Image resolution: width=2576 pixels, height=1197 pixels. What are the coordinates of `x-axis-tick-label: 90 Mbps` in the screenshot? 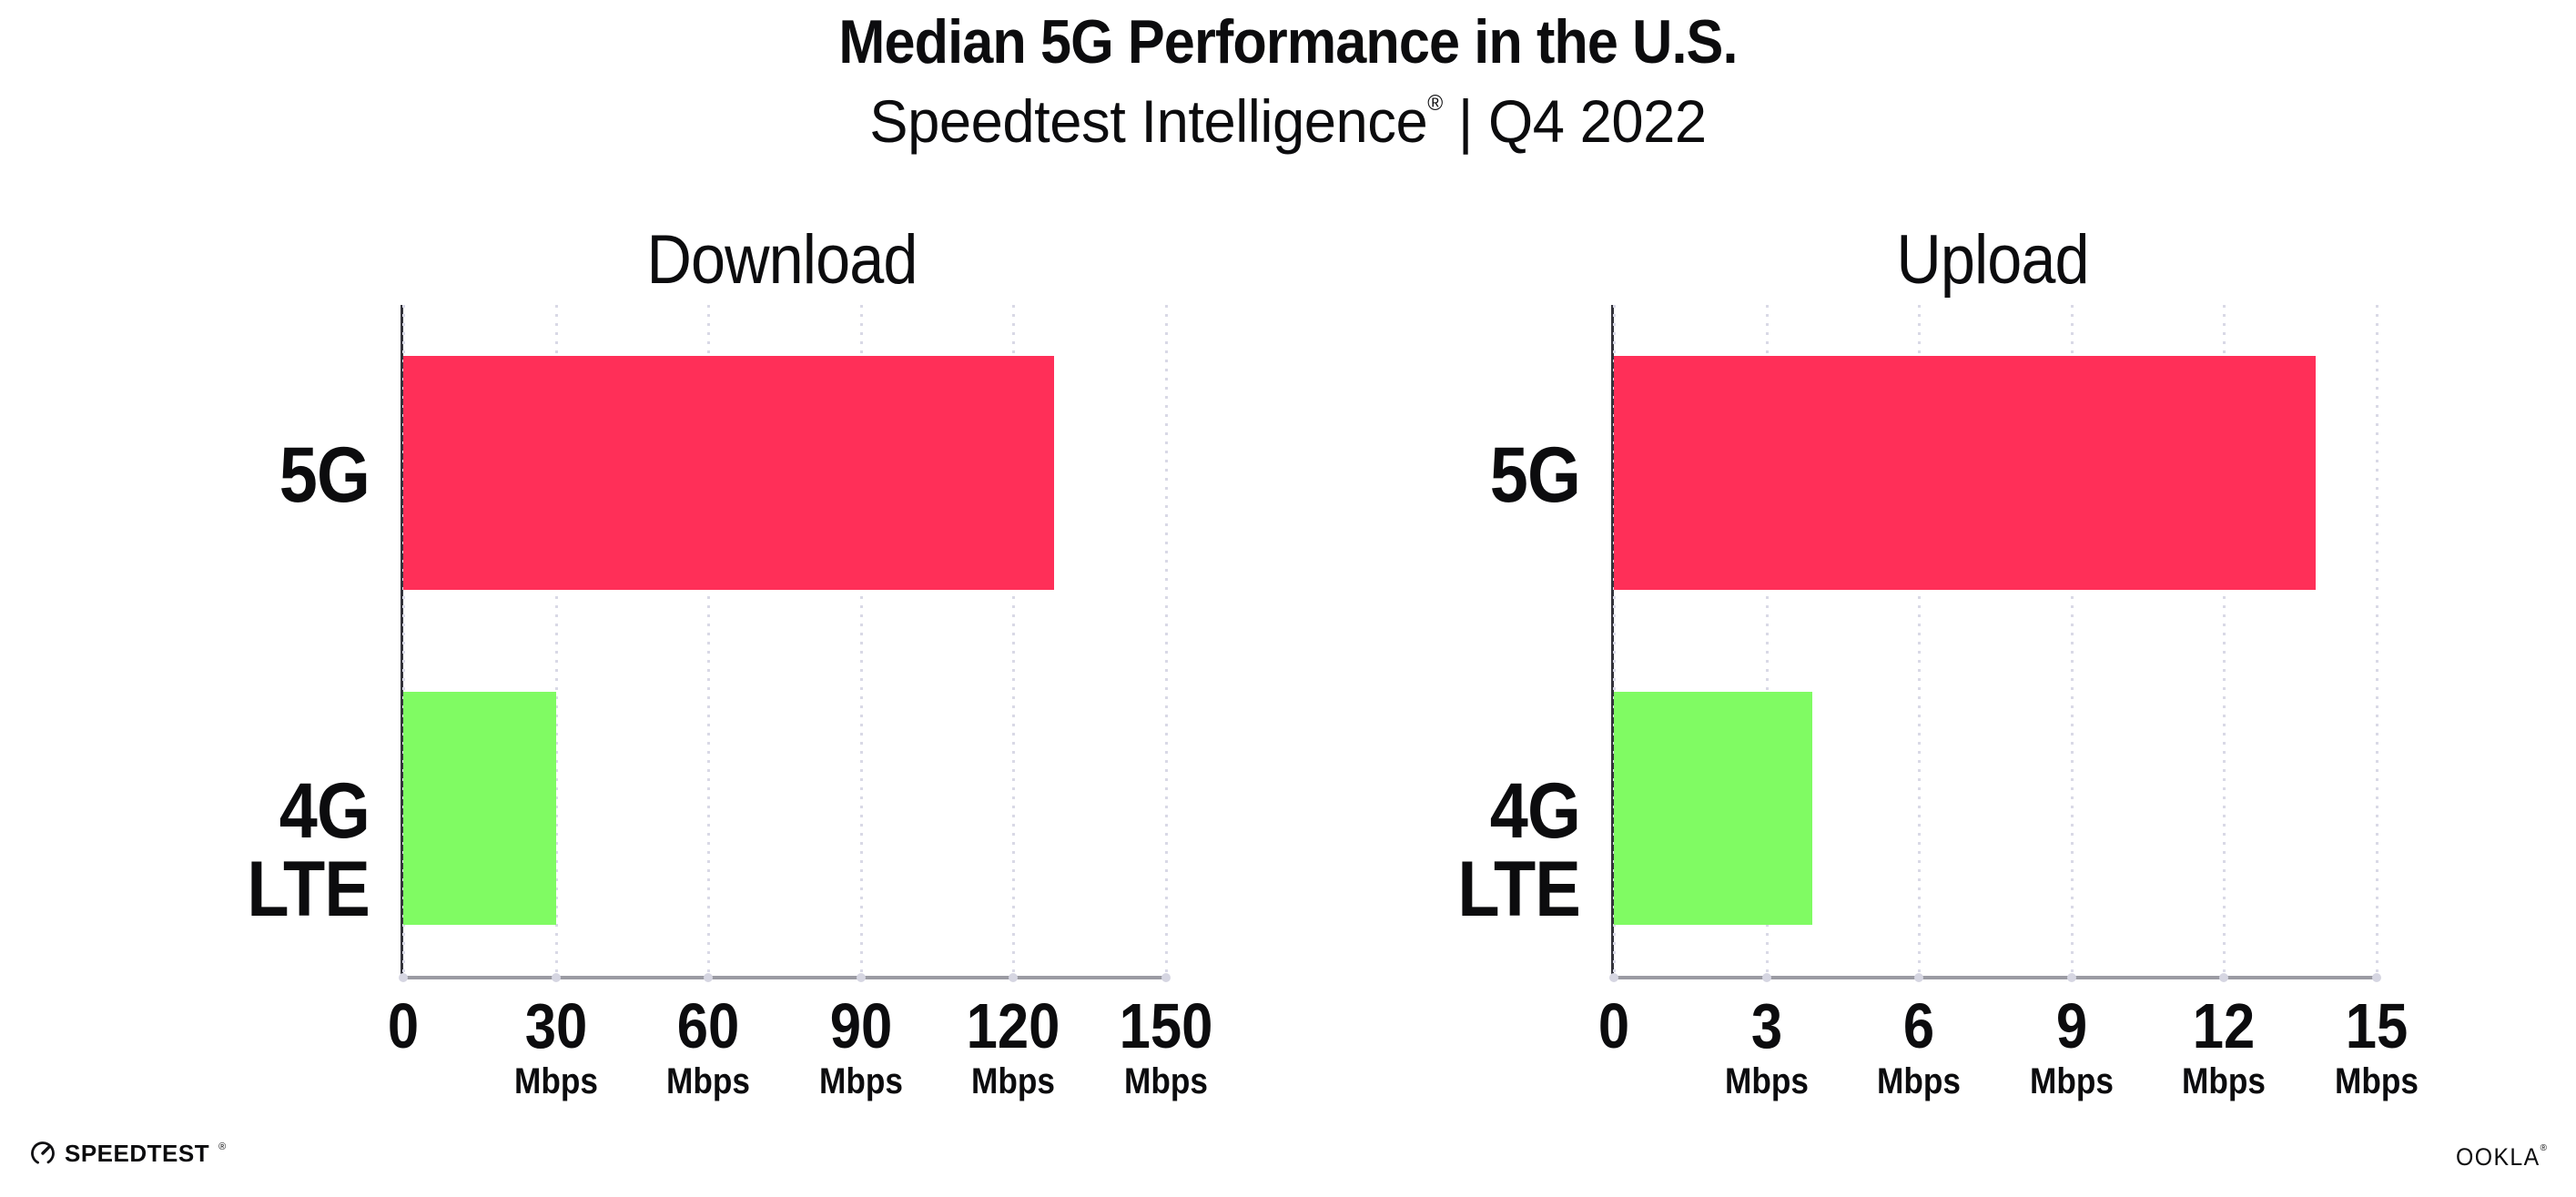 It's located at (861, 1047).